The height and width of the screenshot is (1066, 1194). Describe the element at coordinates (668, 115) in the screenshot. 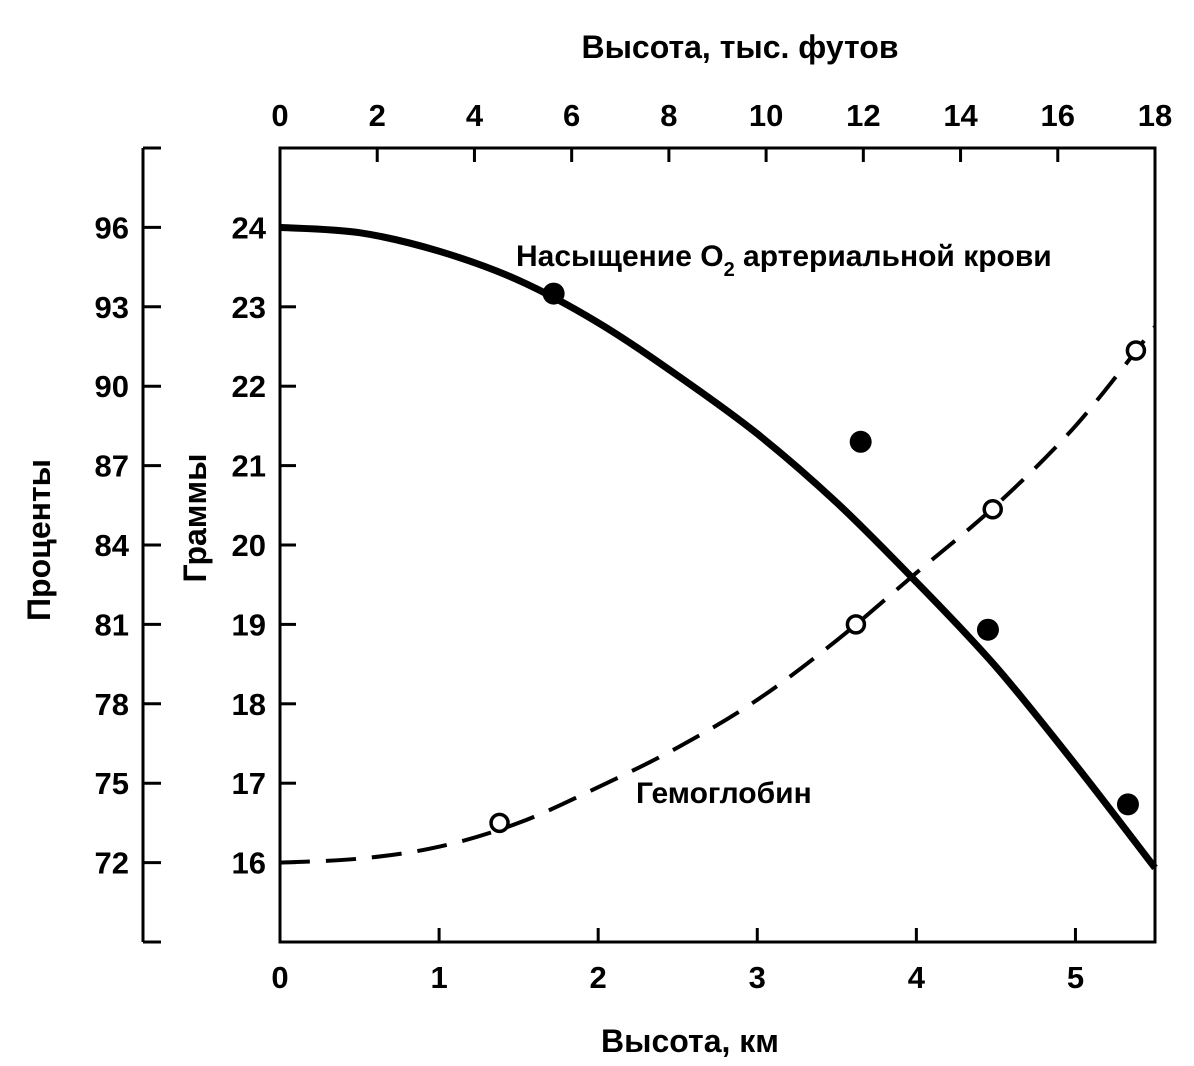

I see `top-tick-label: 8` at that location.